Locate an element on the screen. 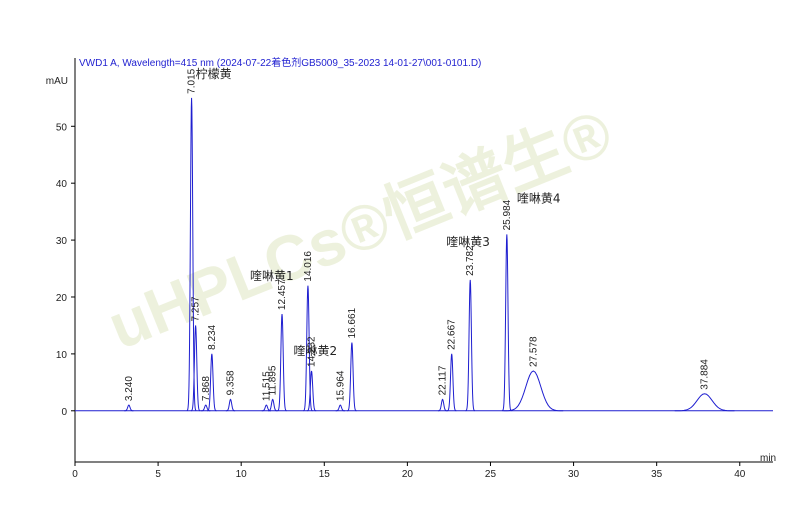 The width and height of the screenshot is (787, 525). peak-label: 7.868 is located at coordinates (206, 388).